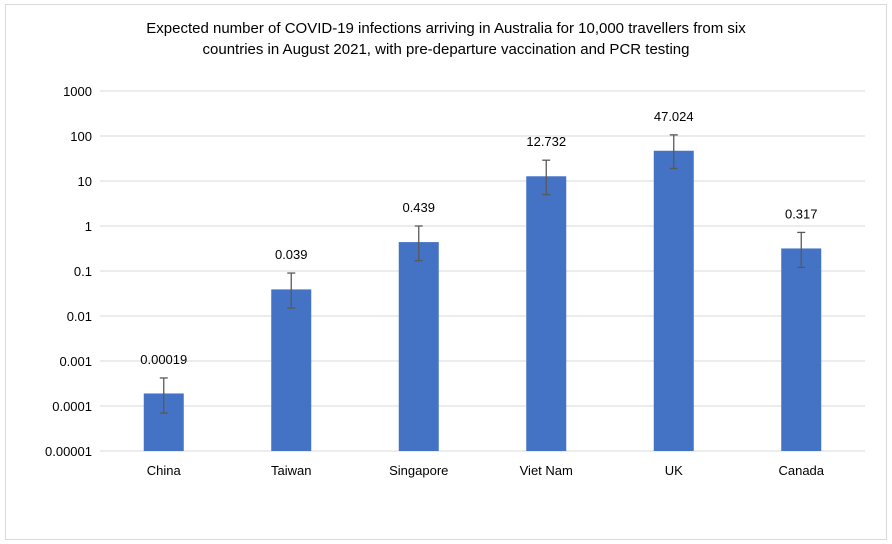 Image resolution: width=892 pixels, height=544 pixels. Describe the element at coordinates (88, 226) in the screenshot. I see `y-tick-label: 1` at that location.